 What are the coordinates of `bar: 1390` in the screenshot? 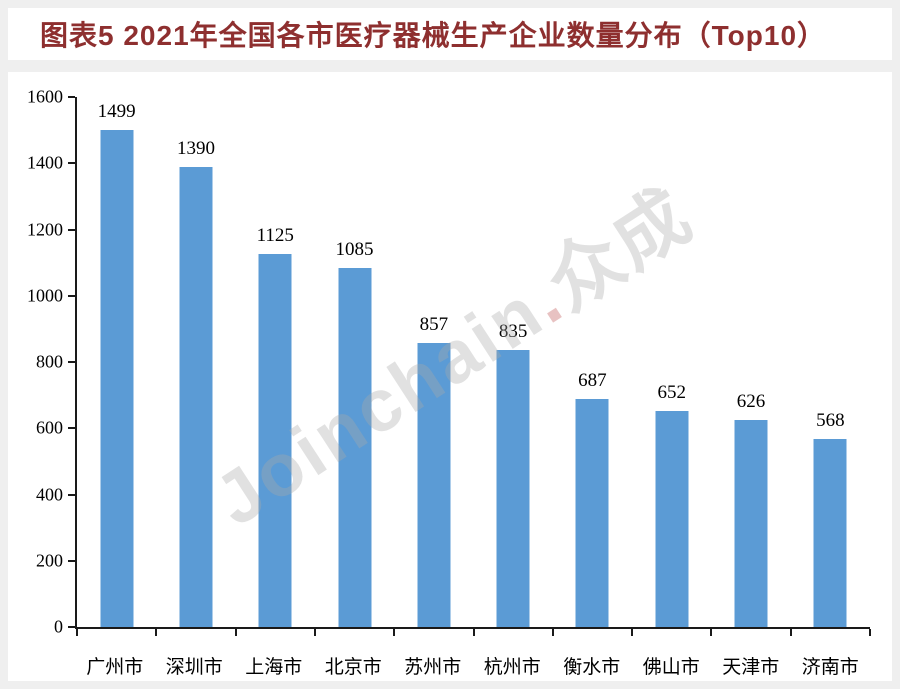 It's located at (196, 382).